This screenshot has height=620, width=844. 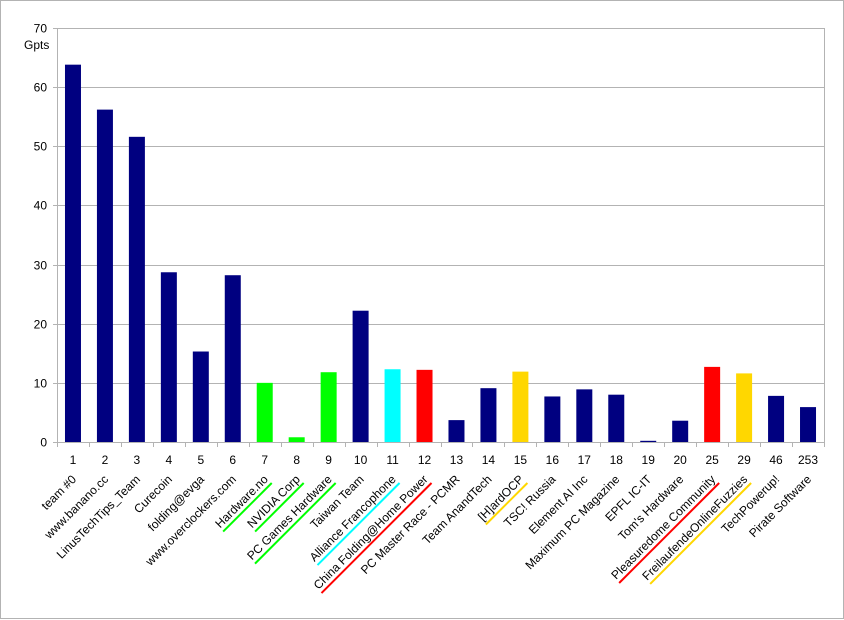 I want to click on x-tick-label: 15, so click(x=521, y=460).